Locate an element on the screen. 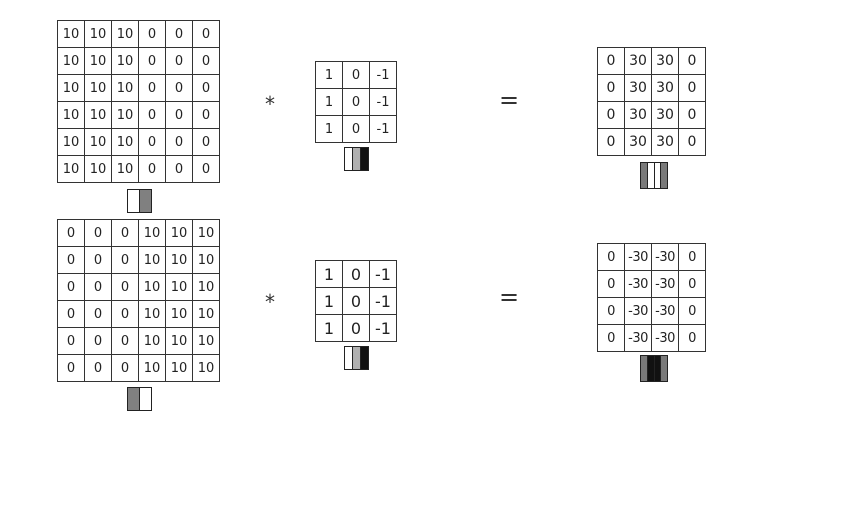 This screenshot has width=856, height=510. kernel-matrix-2: 1 0 -1 1 0 -1 1 0 -1 is located at coordinates (356, 301).